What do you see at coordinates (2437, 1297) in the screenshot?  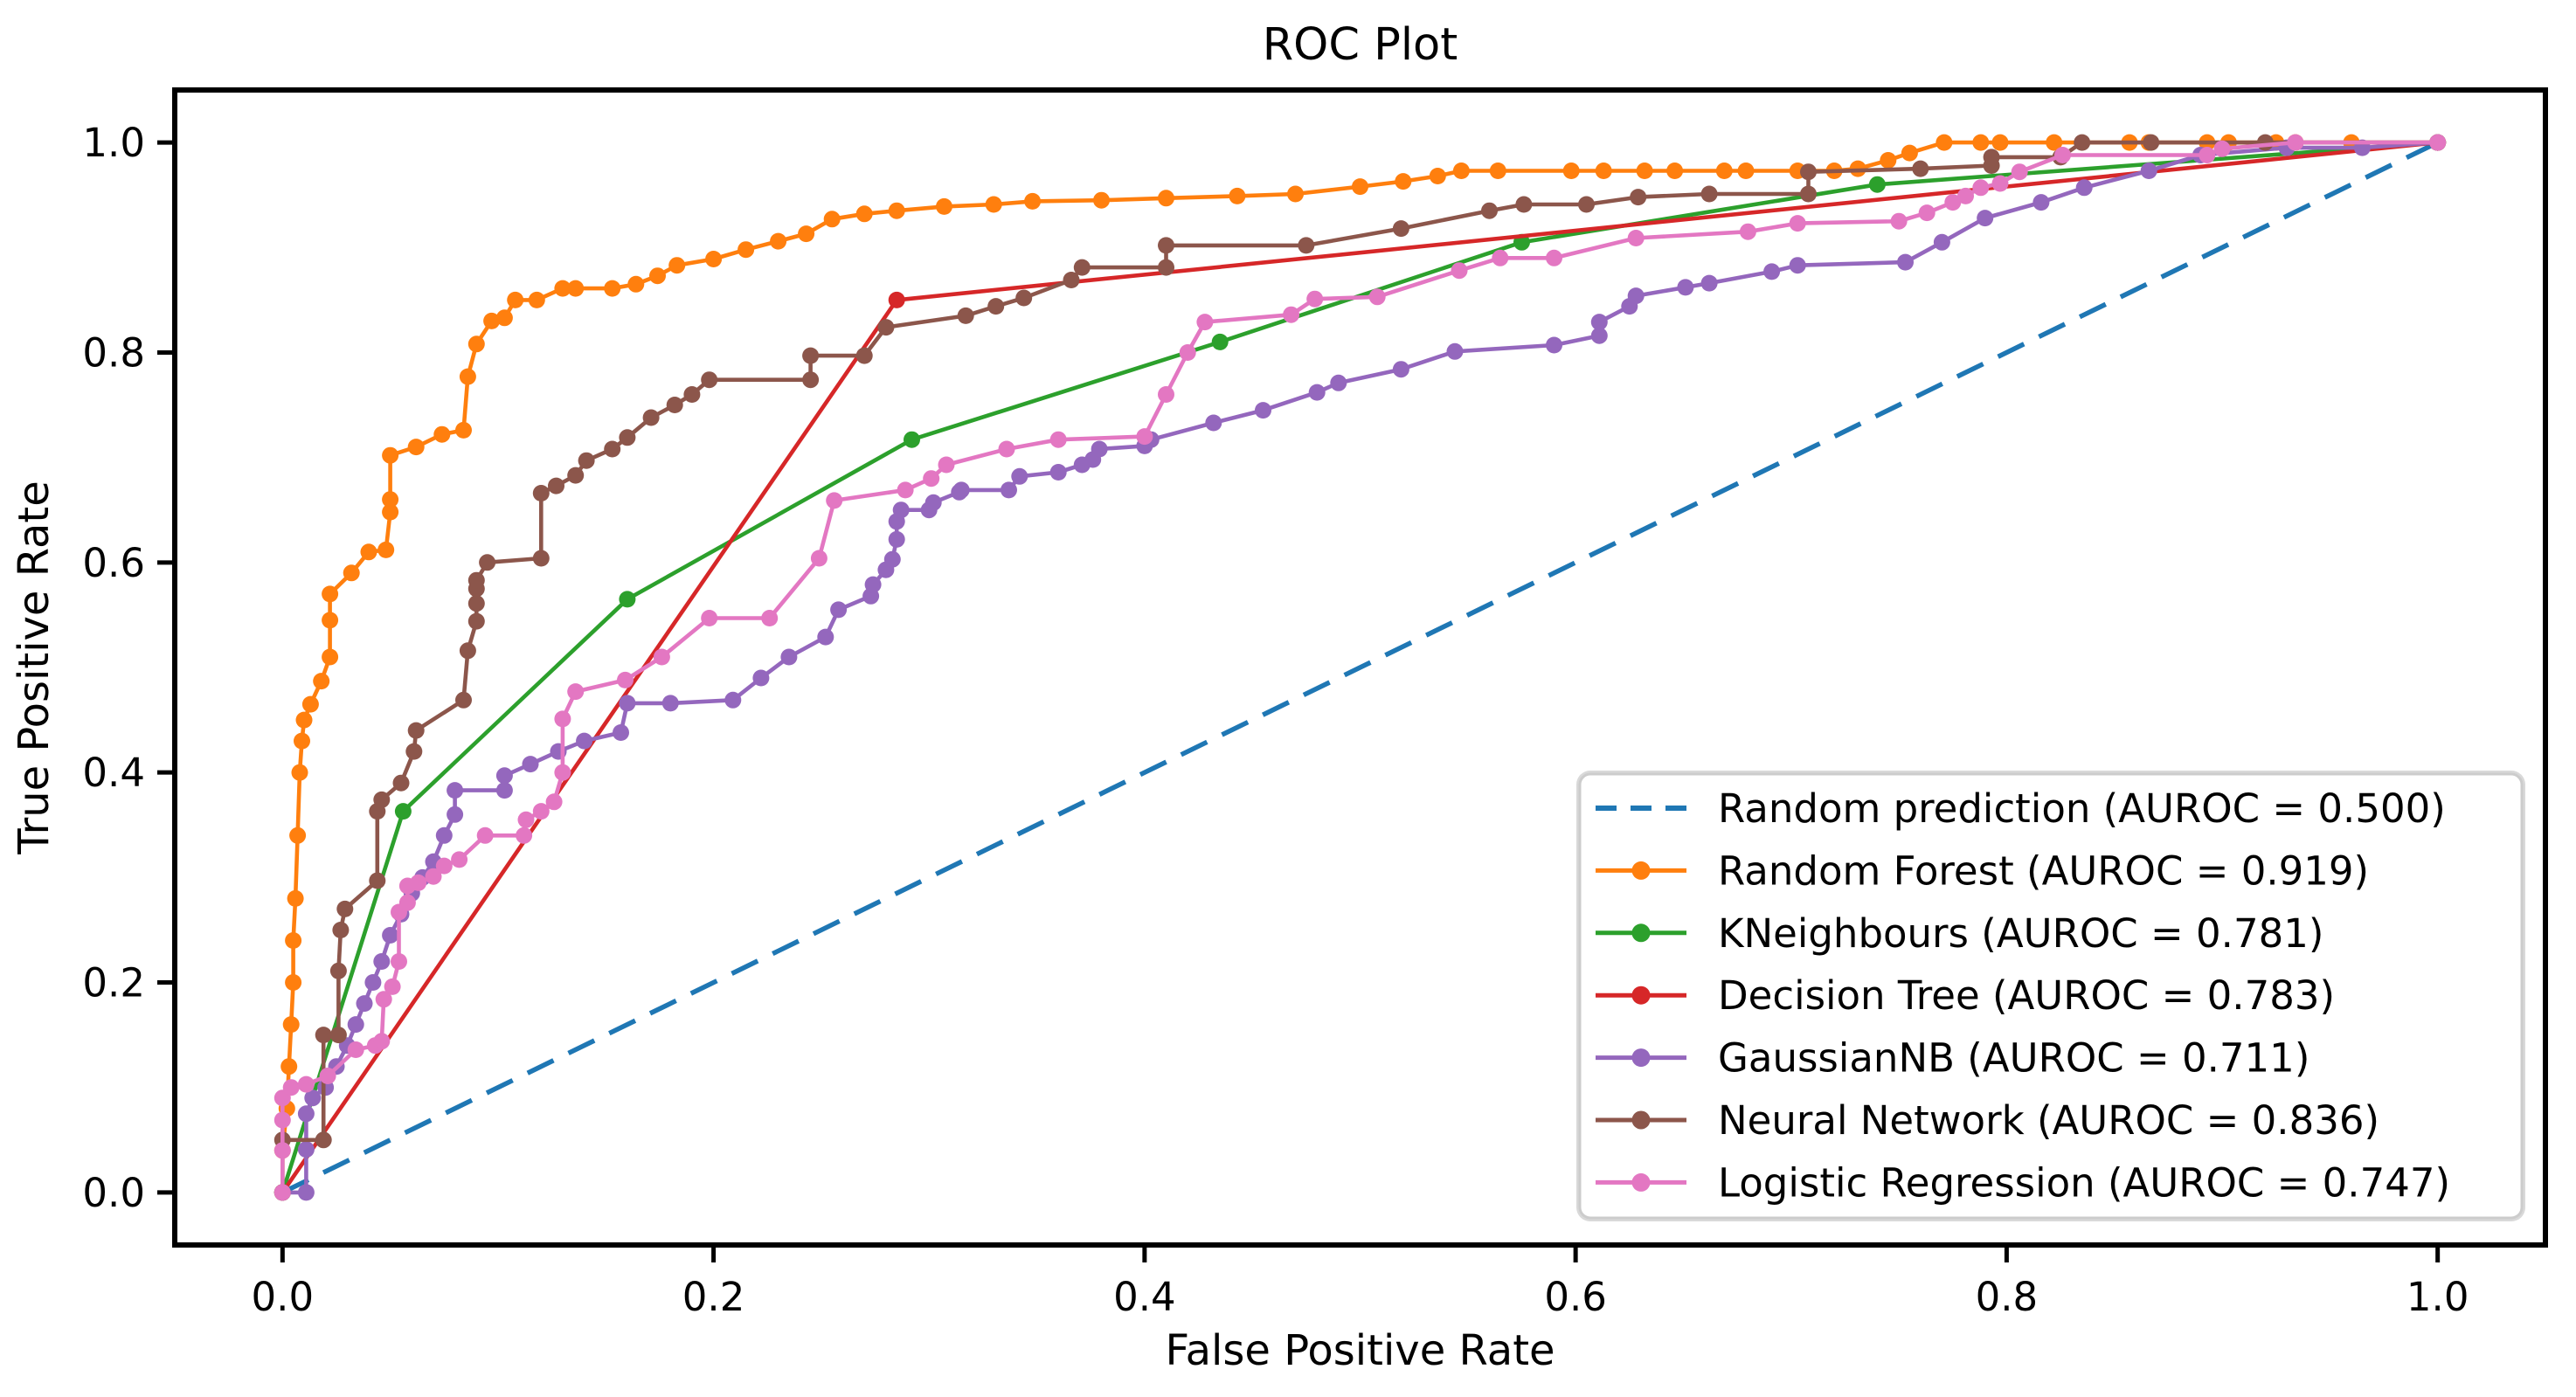 I see `x-axis-tick-label: 1.0` at bounding box center [2437, 1297].